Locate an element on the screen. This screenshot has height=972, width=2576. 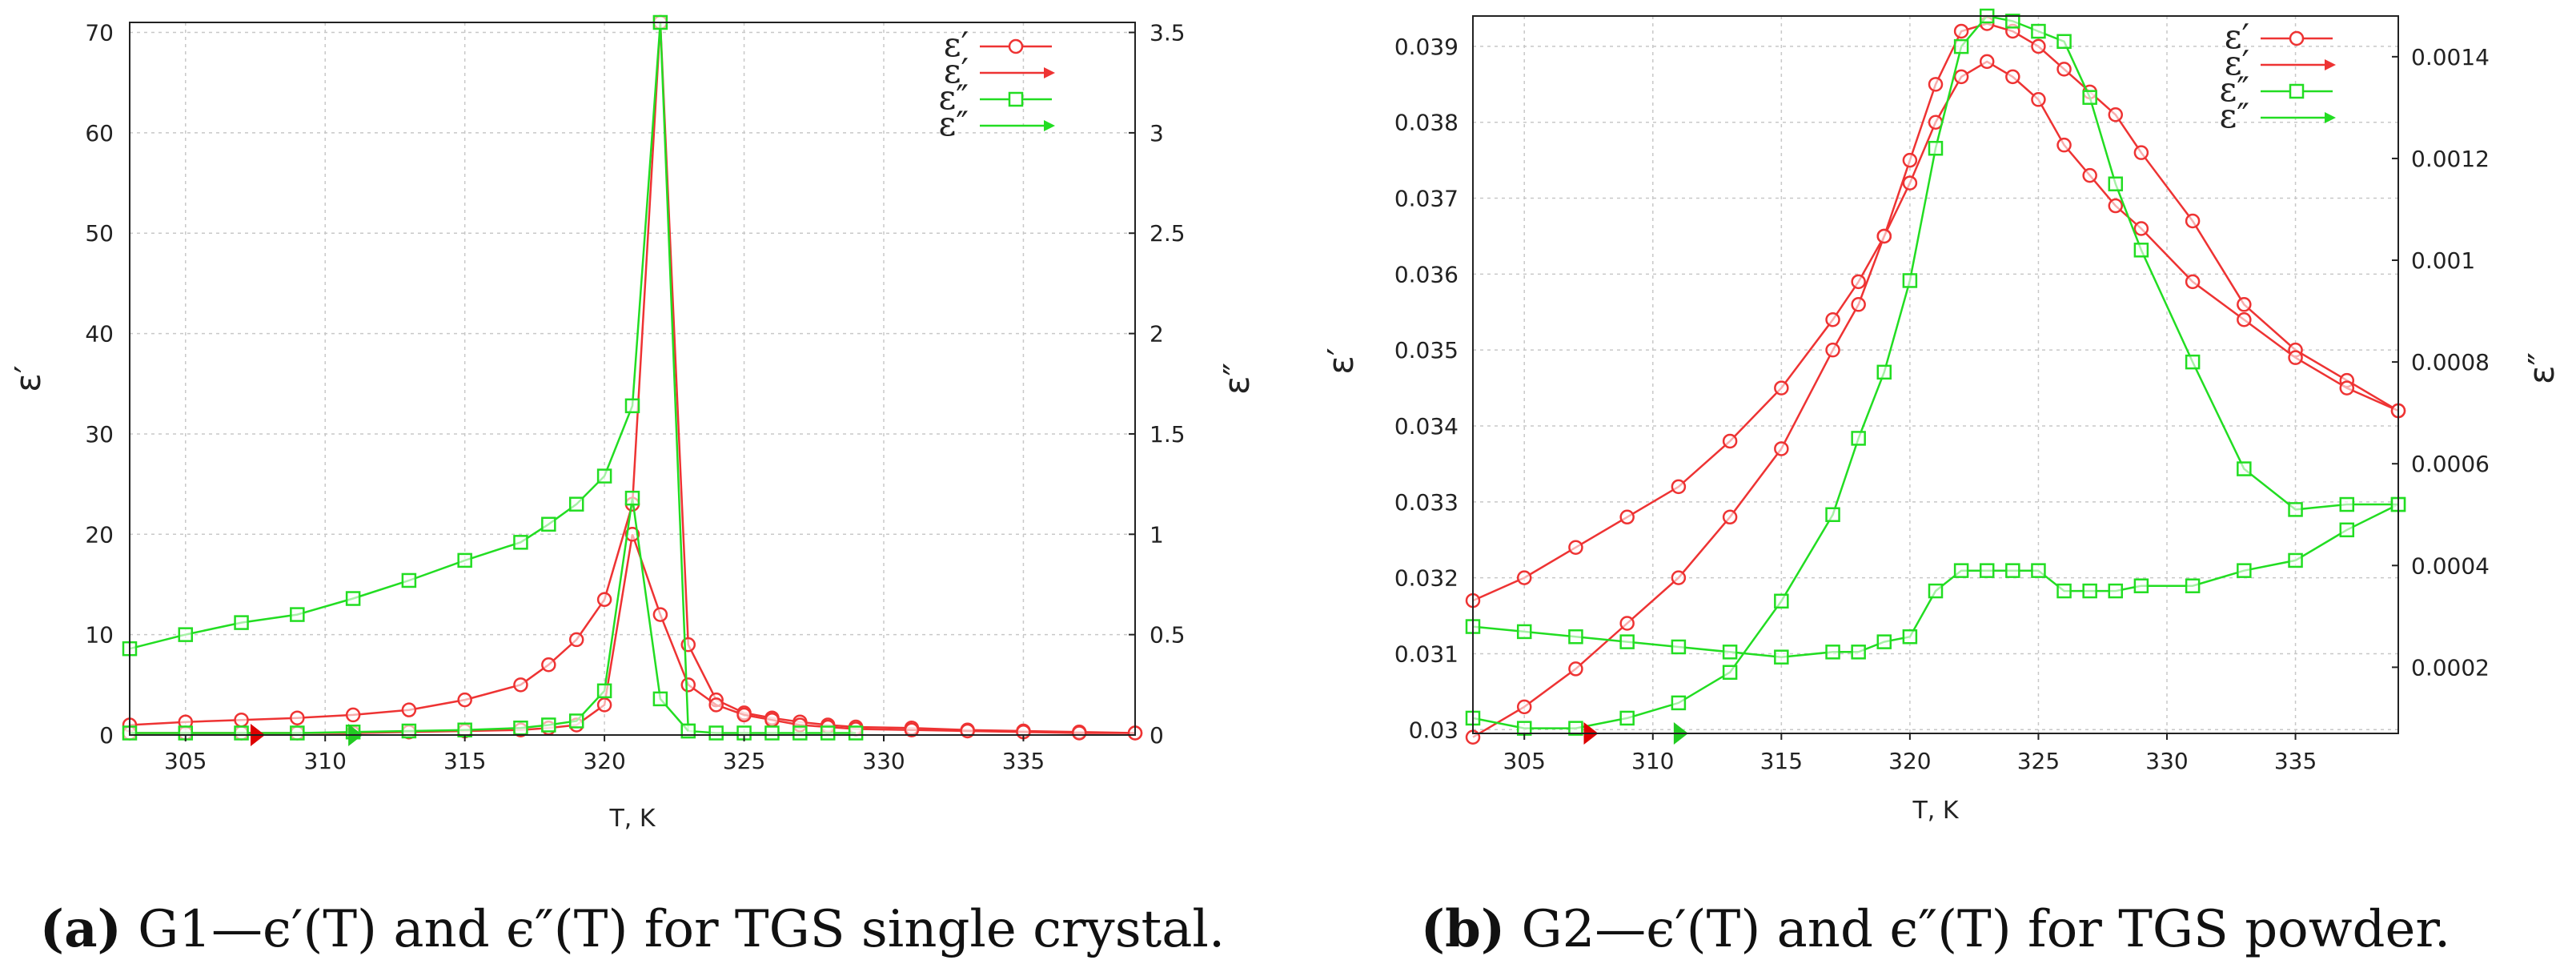
y-tick-label-left: 0.033 is located at coordinates (1426, 502).